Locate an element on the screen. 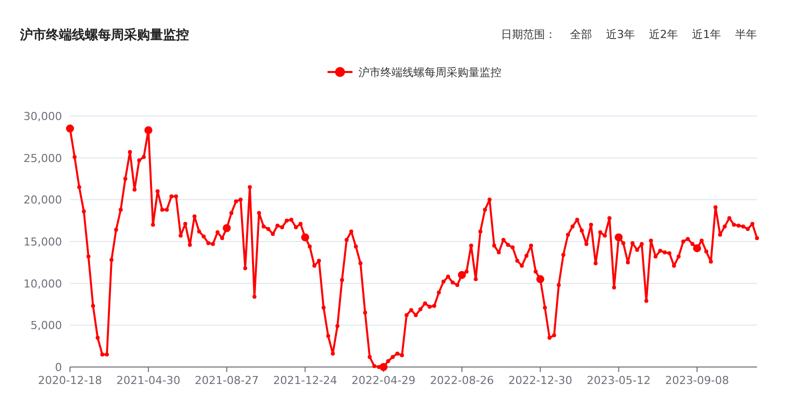 The image size is (805, 420). x-tick-label: 2022-04-29 is located at coordinates (384, 380).